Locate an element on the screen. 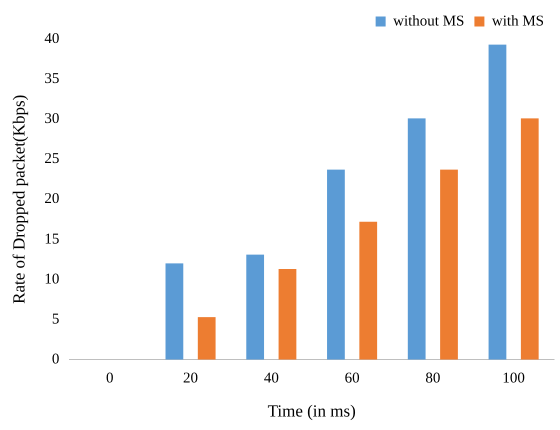 The height and width of the screenshot is (430, 560). y-tick-label: 40 is located at coordinates (52, 38).